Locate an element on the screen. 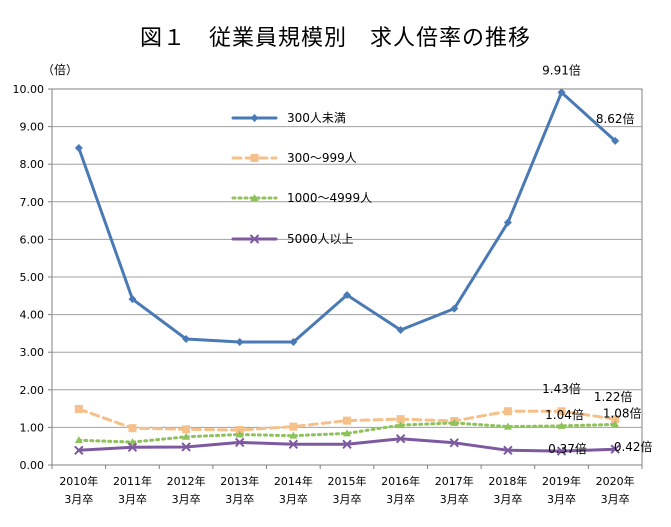 The image size is (671, 527). x-tick-label: 2010年 is located at coordinates (78, 481).